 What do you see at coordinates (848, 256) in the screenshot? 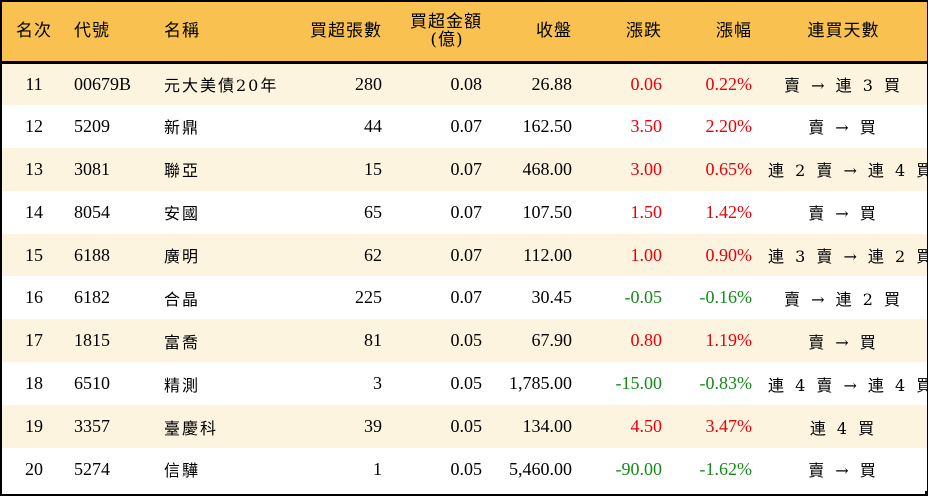
I see `consecutive-days-cell: 連 3 賣 → 連 2 買` at bounding box center [848, 256].